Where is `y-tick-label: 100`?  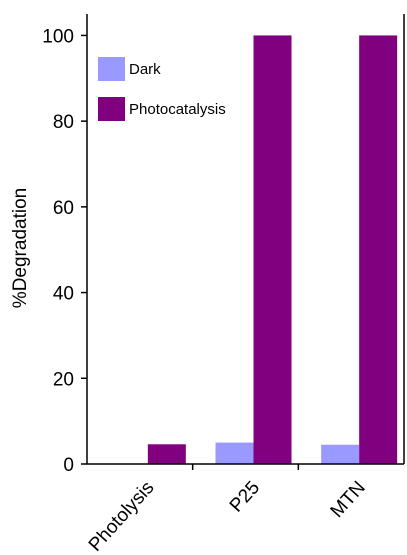
y-tick-label: 100 is located at coordinates (58, 36).